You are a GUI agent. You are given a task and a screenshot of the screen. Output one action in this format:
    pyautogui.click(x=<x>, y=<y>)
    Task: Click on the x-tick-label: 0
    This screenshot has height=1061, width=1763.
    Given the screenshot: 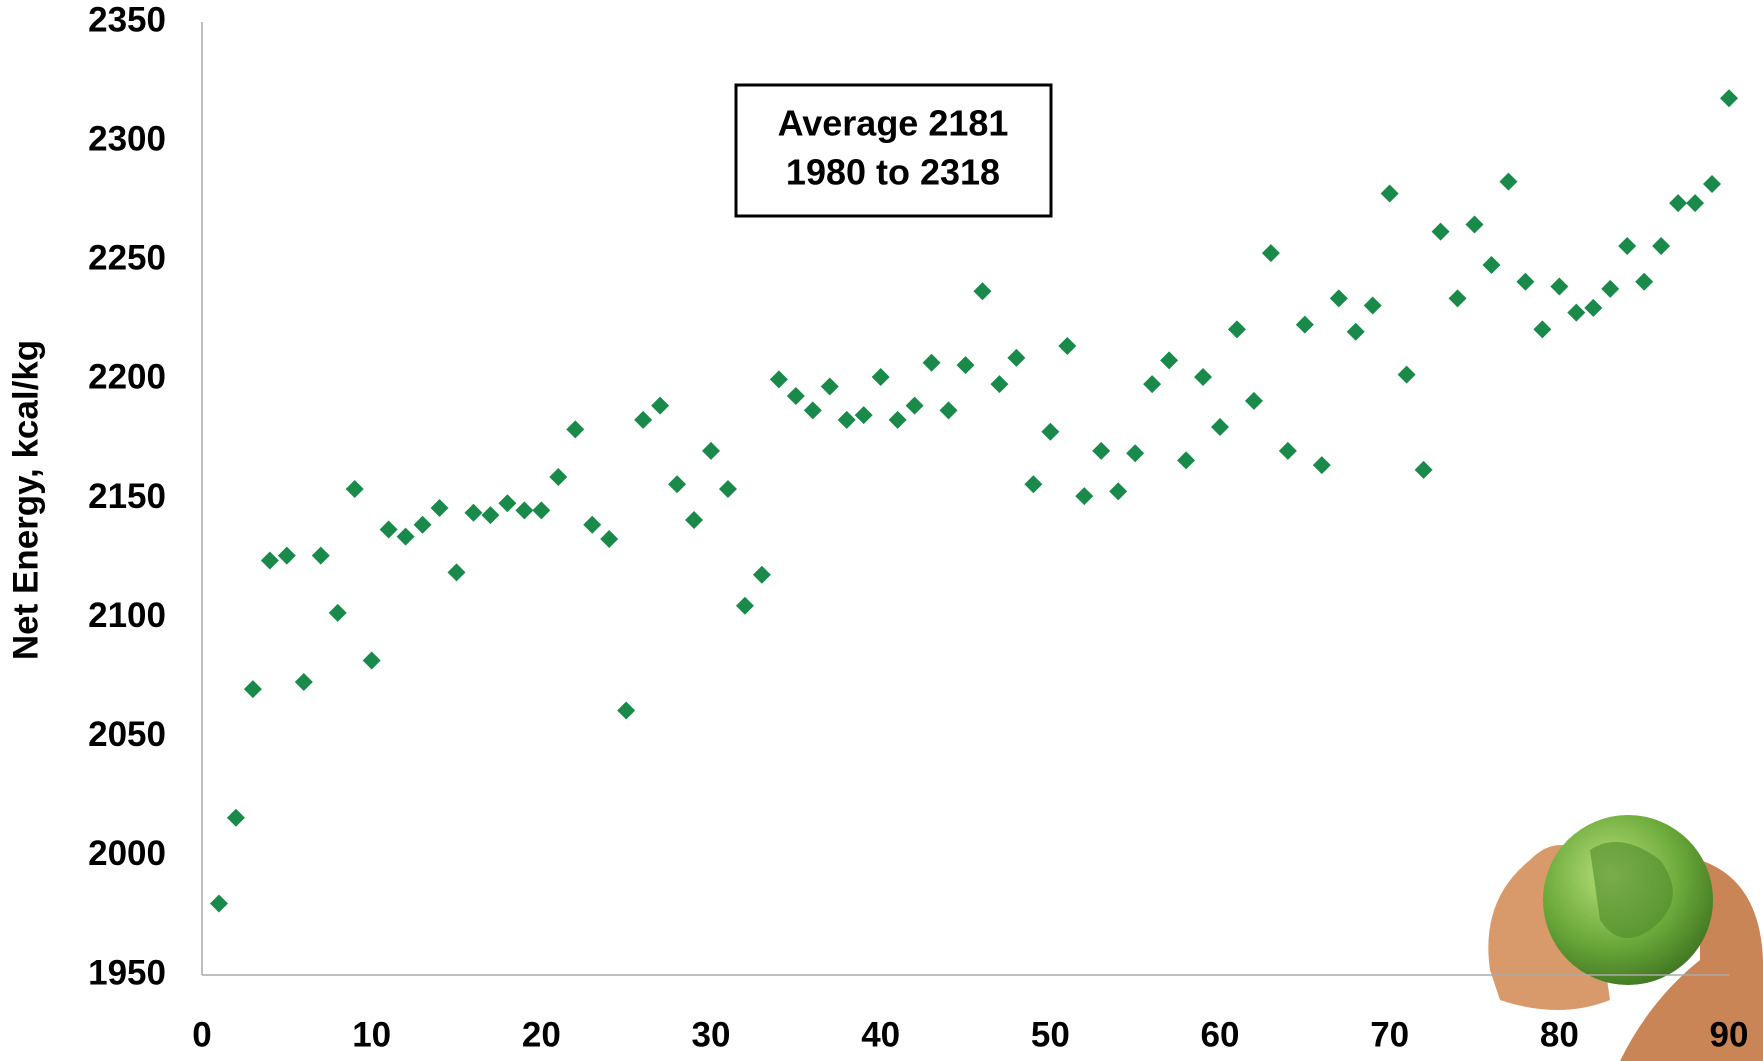 What is the action you would take?
    pyautogui.click(x=201, y=1034)
    